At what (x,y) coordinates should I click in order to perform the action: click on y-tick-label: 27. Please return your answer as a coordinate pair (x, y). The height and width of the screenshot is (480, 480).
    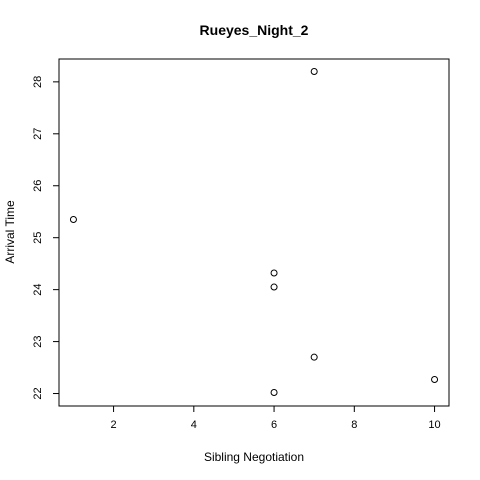
    Looking at the image, I should click on (38, 134).